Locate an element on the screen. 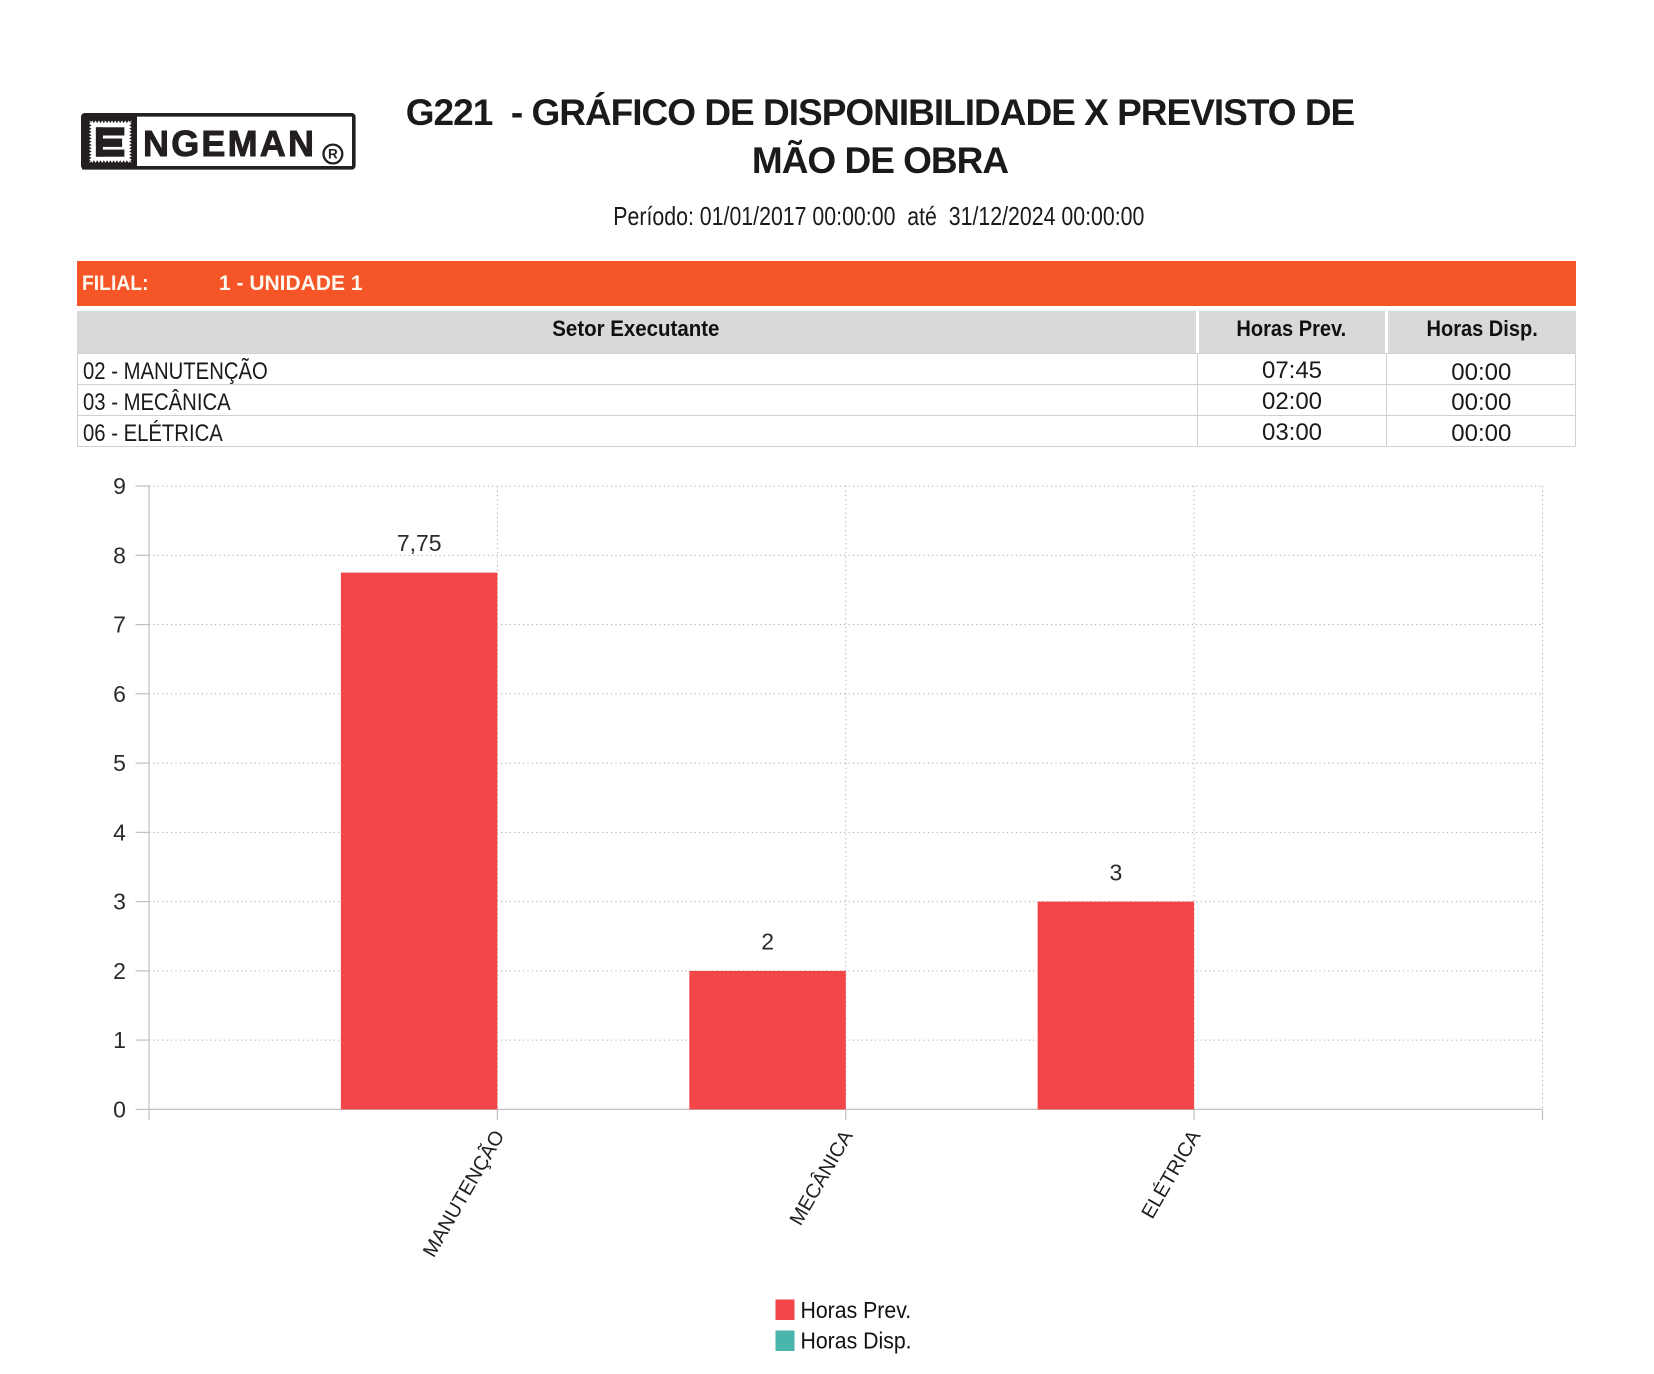 The width and height of the screenshot is (1654, 1374). svg-text: 0 is located at coordinates (119, 1109).